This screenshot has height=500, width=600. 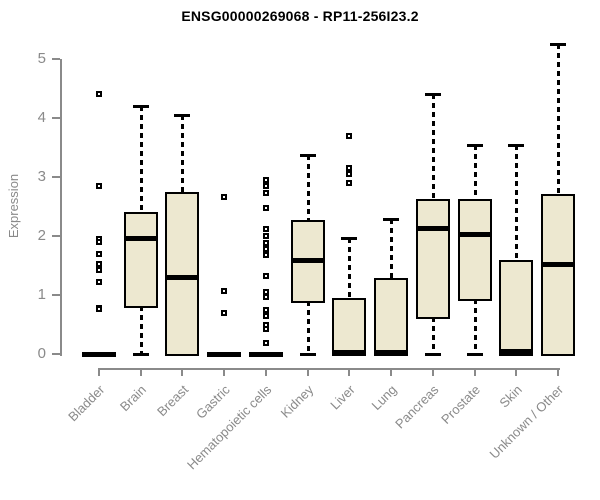 I want to click on y-tick-label: 1, so click(x=41, y=294).